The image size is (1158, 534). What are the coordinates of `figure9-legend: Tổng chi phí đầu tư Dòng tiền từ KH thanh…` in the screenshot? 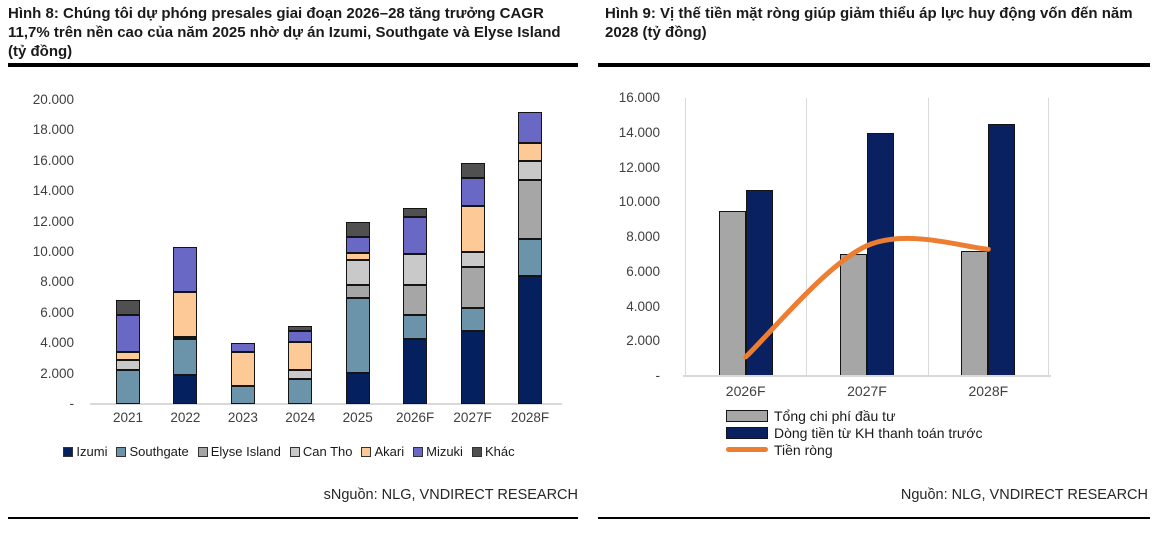 It's located at (854, 432).